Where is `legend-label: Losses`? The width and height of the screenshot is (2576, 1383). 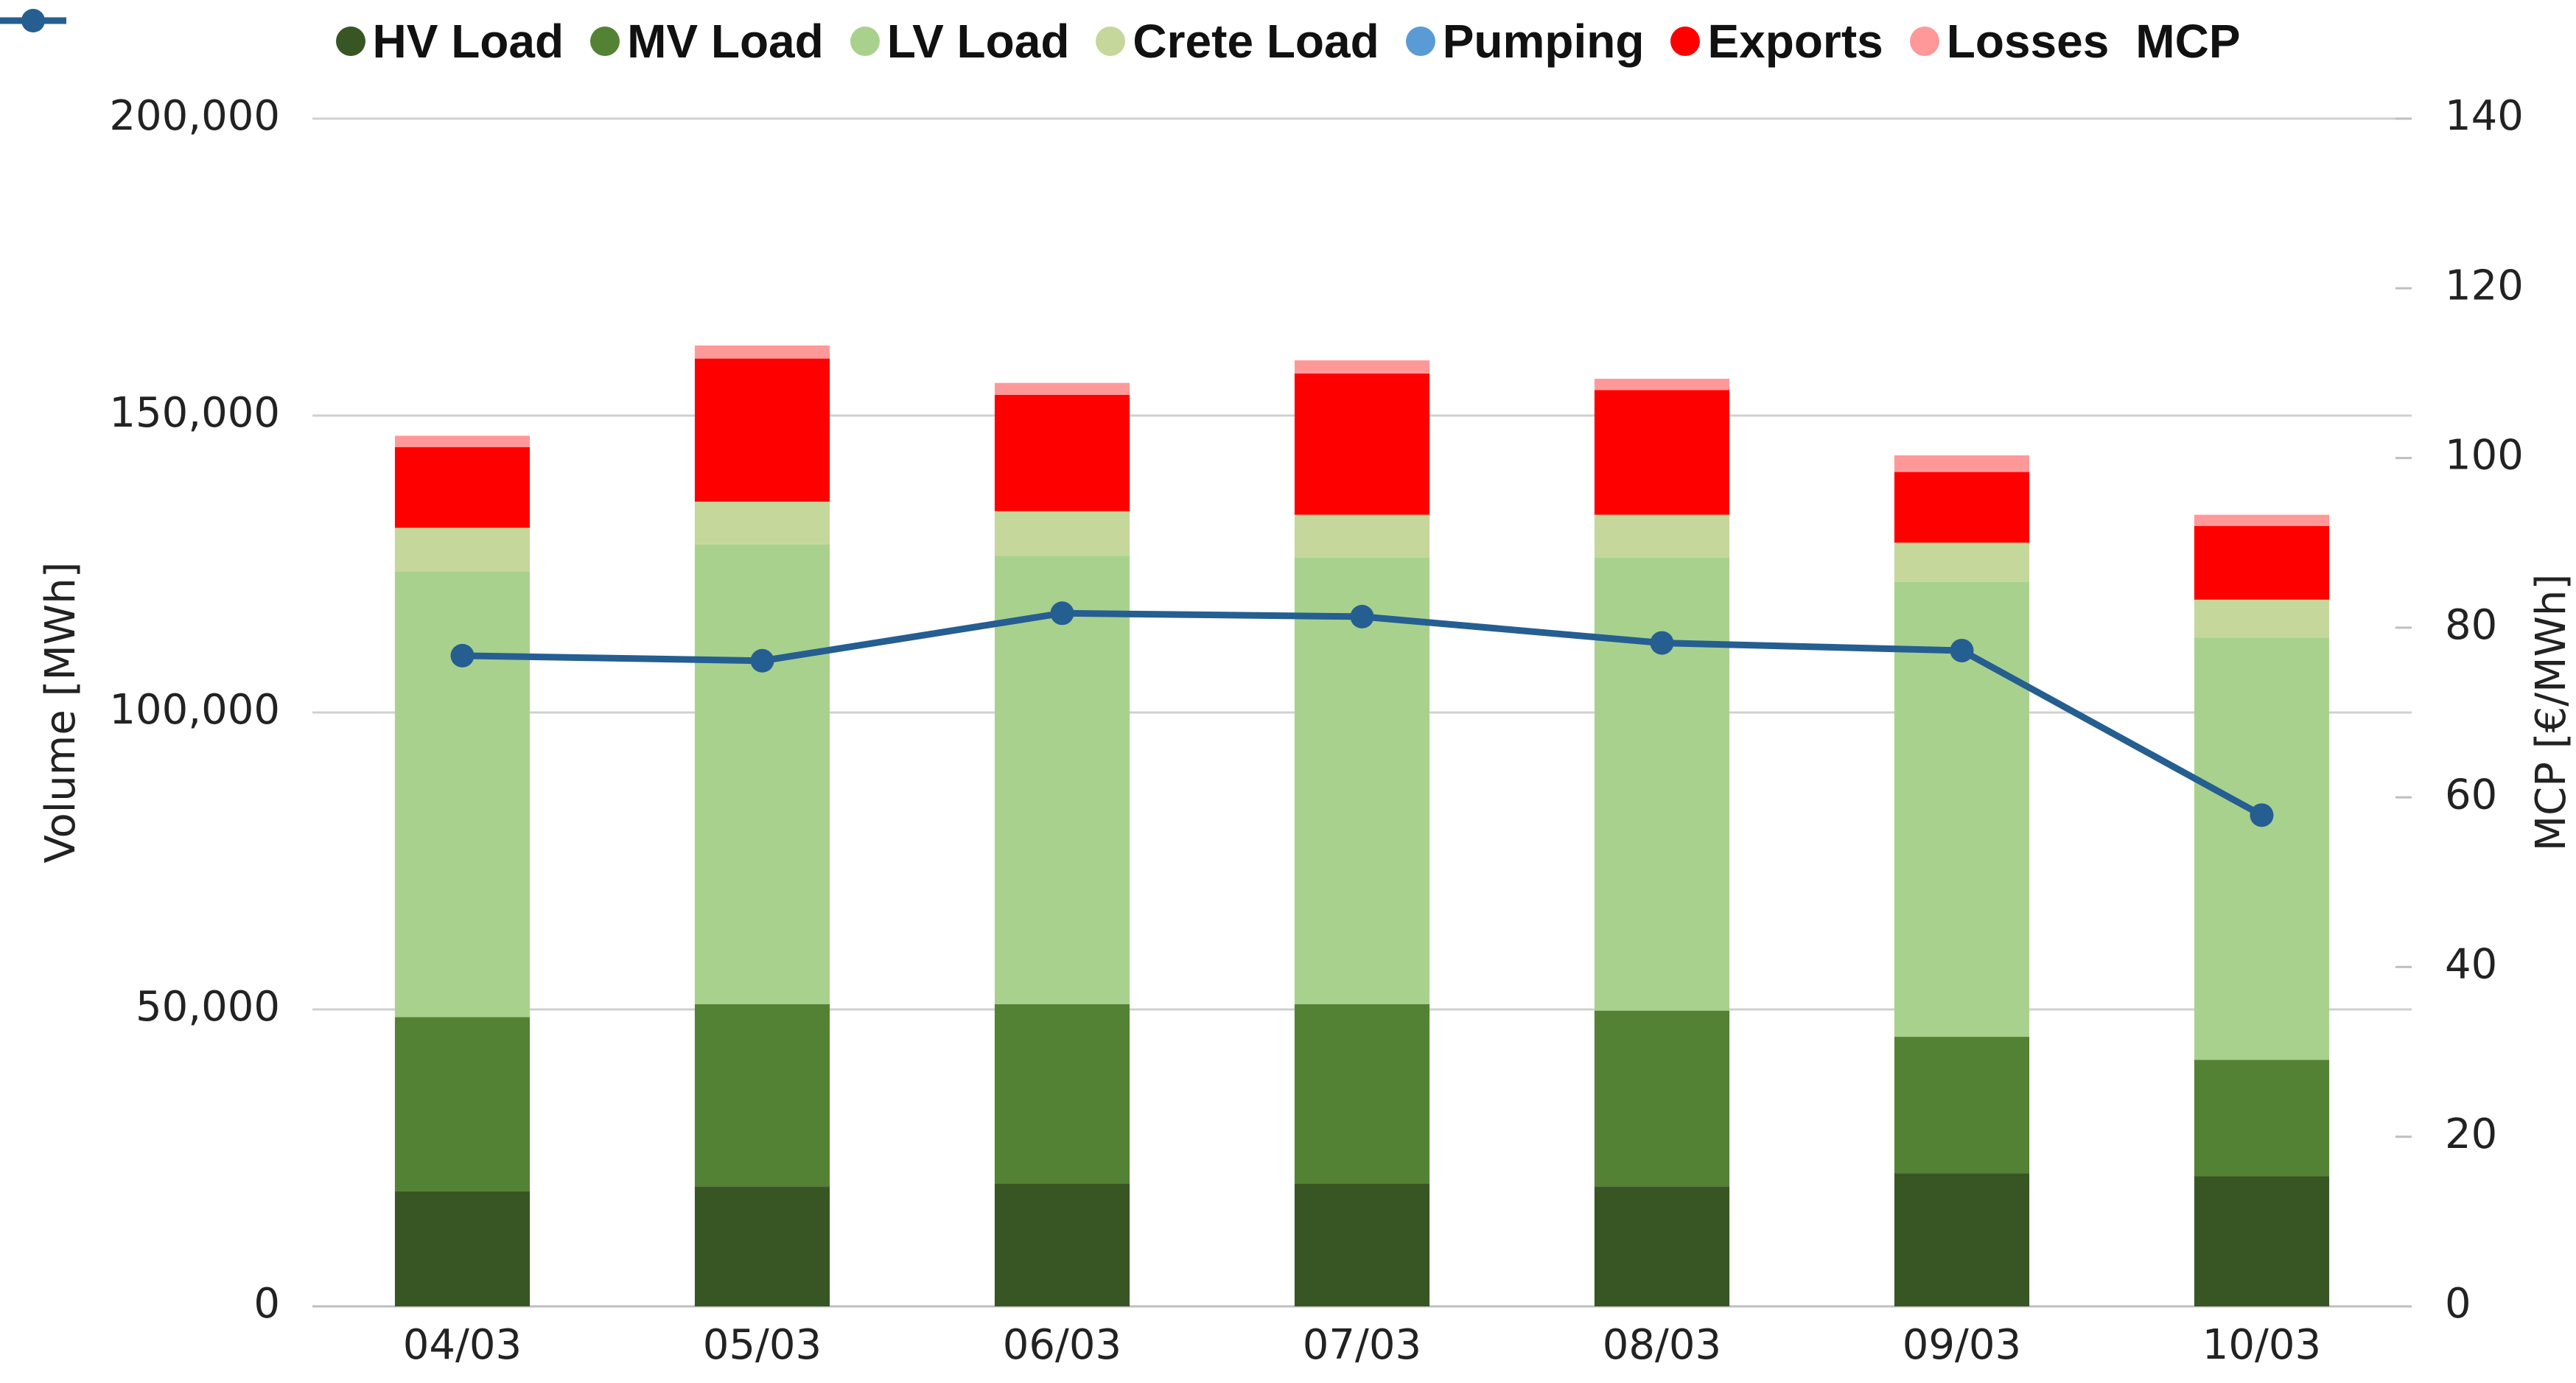 legend-label: Losses is located at coordinates (2028, 41).